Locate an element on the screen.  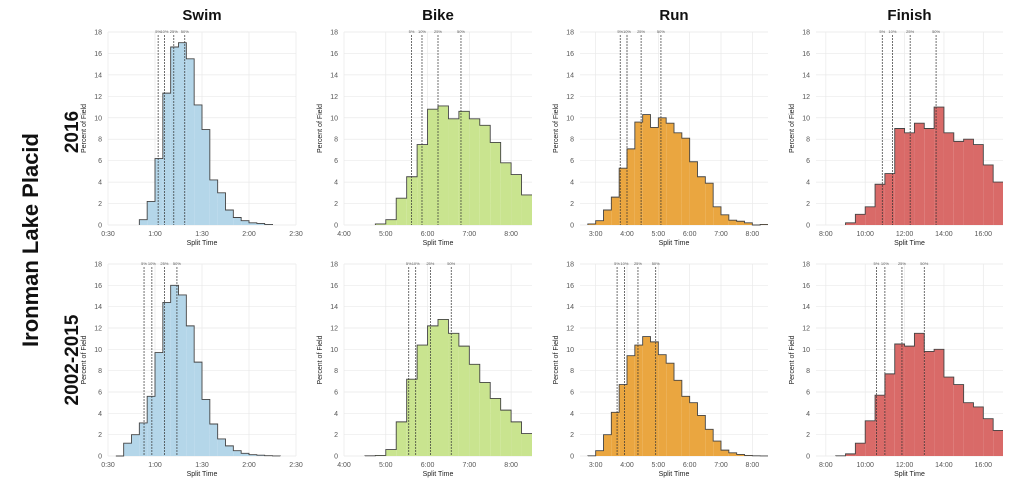
x-tick-label: 10:00 is located at coordinates (865, 234).